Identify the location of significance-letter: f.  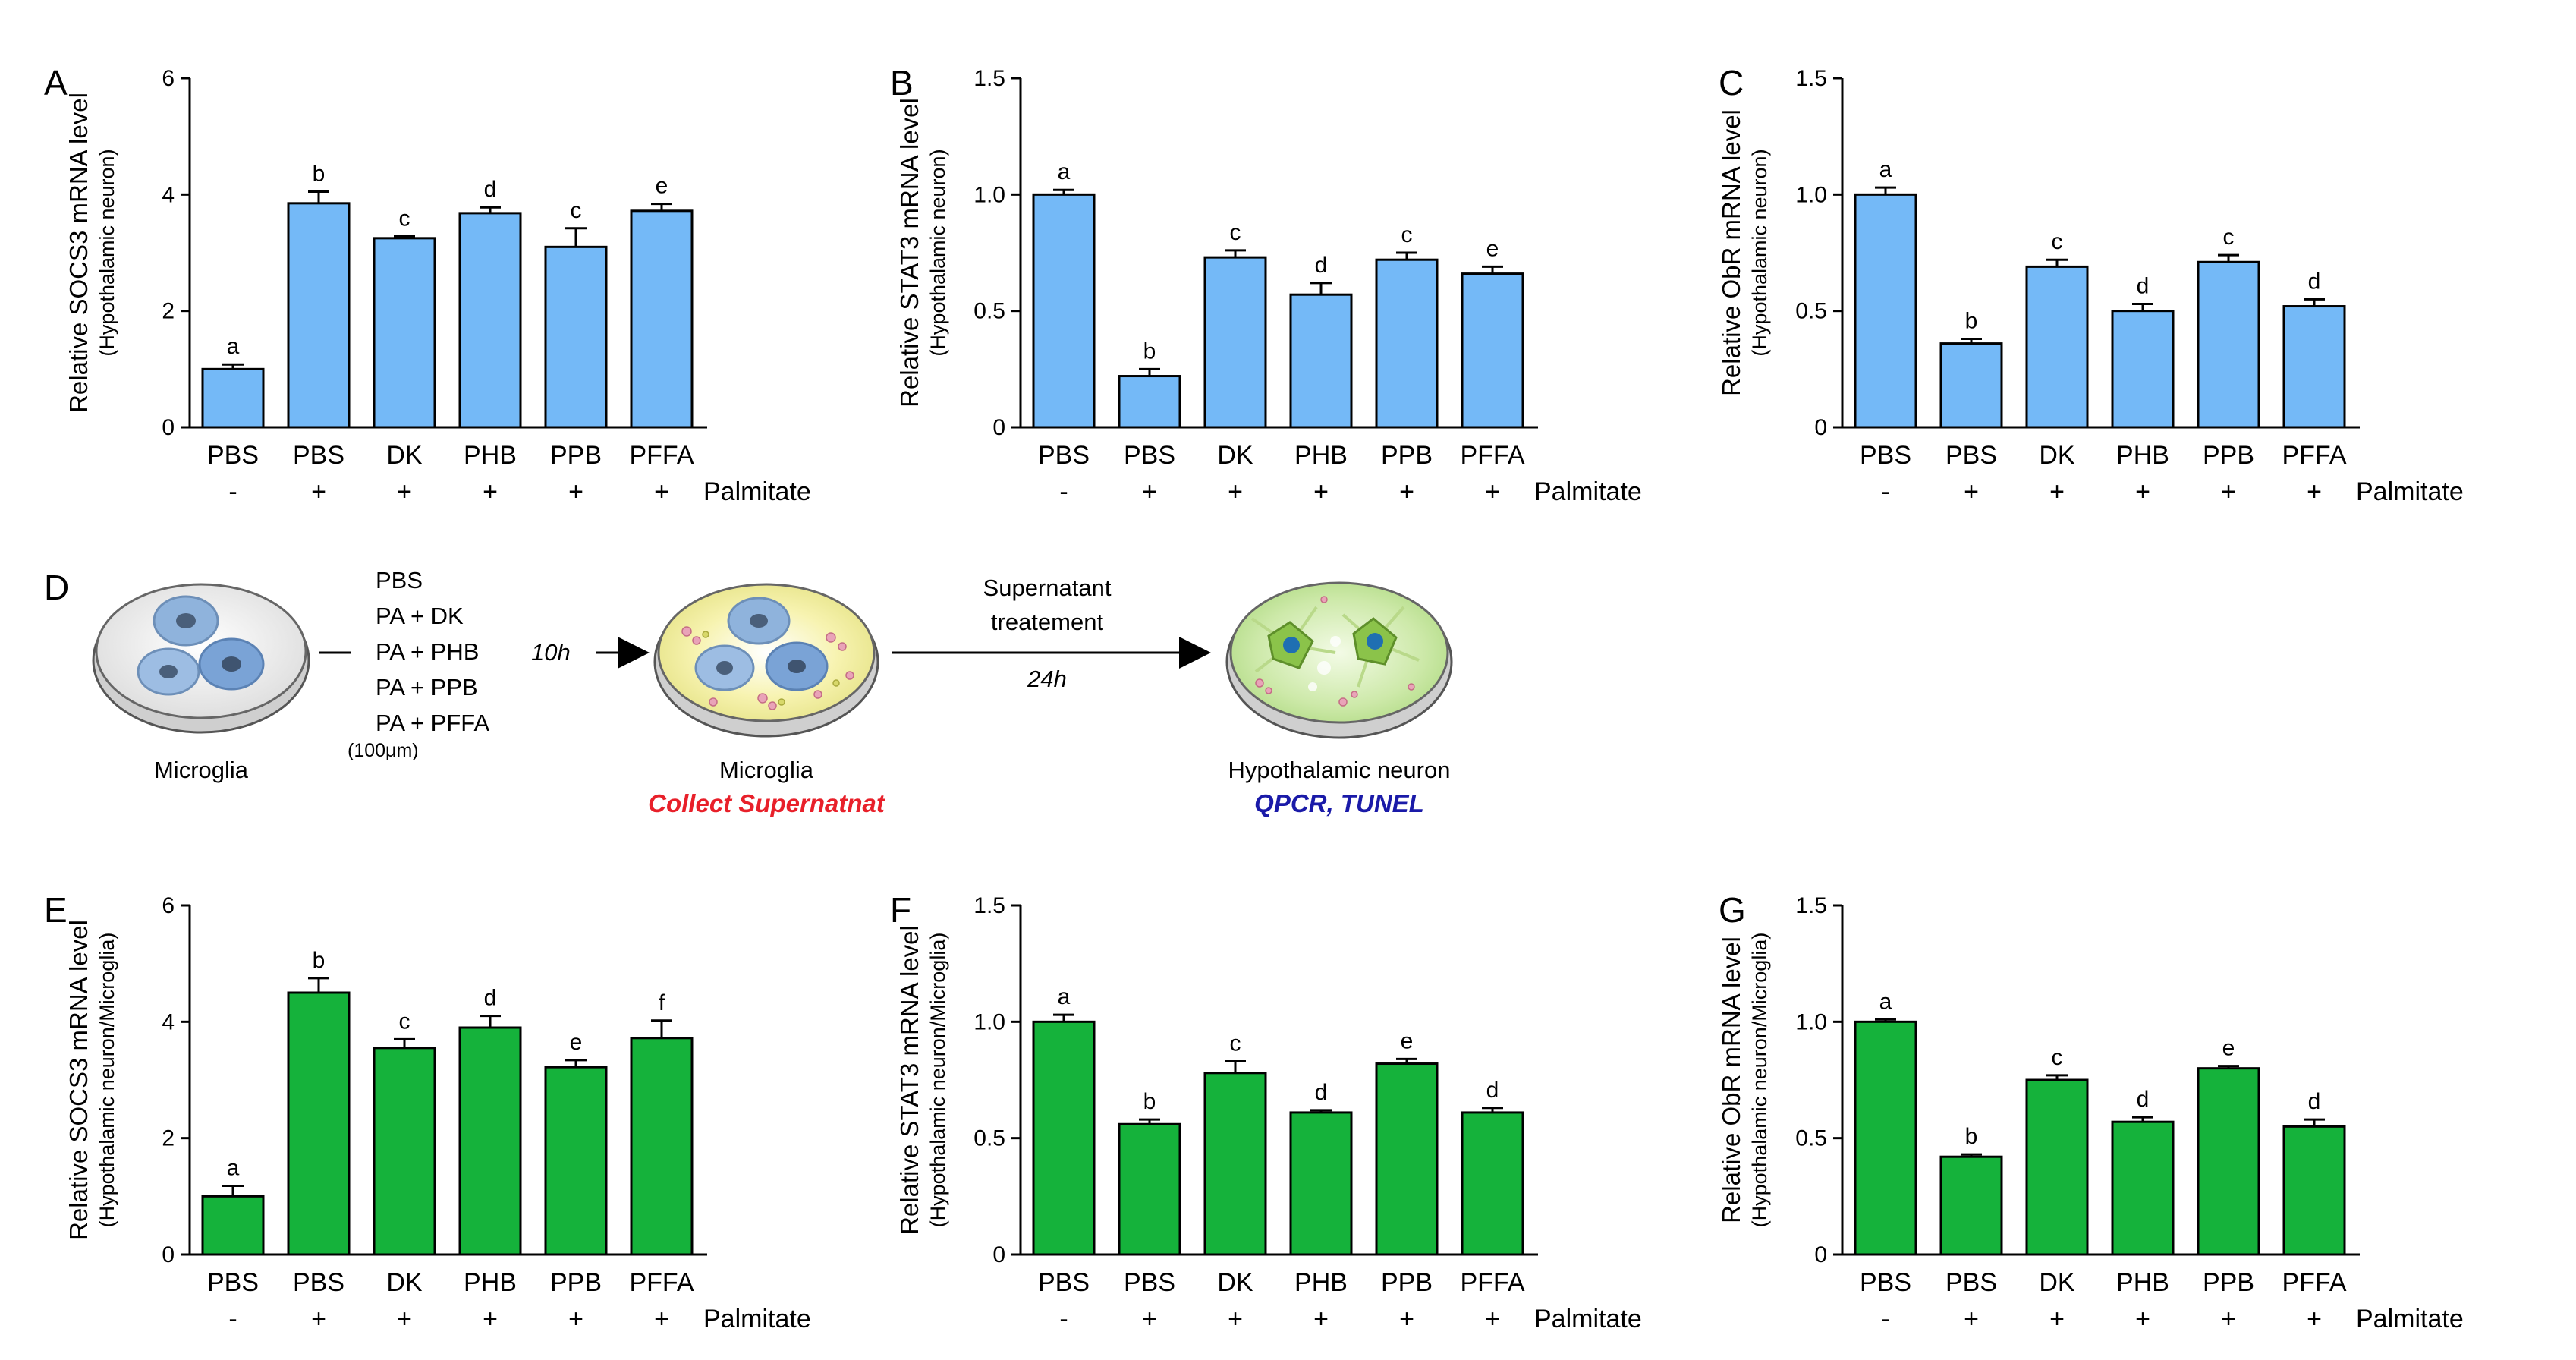
(662, 1002).